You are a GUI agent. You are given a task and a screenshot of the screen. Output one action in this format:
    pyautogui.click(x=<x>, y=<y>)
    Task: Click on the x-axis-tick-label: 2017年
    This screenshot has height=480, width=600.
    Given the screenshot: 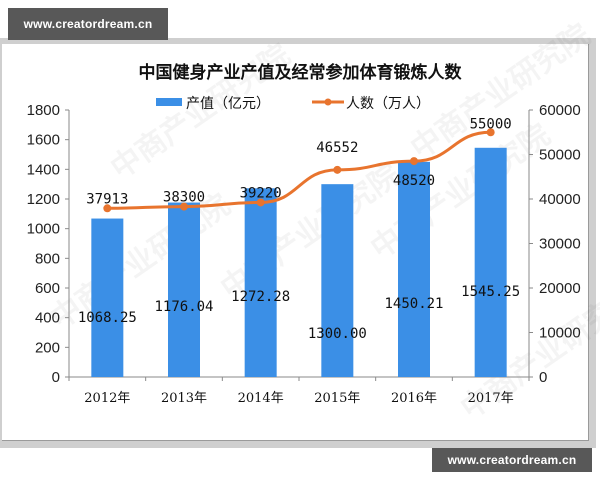 What is the action you would take?
    pyautogui.click(x=491, y=398)
    